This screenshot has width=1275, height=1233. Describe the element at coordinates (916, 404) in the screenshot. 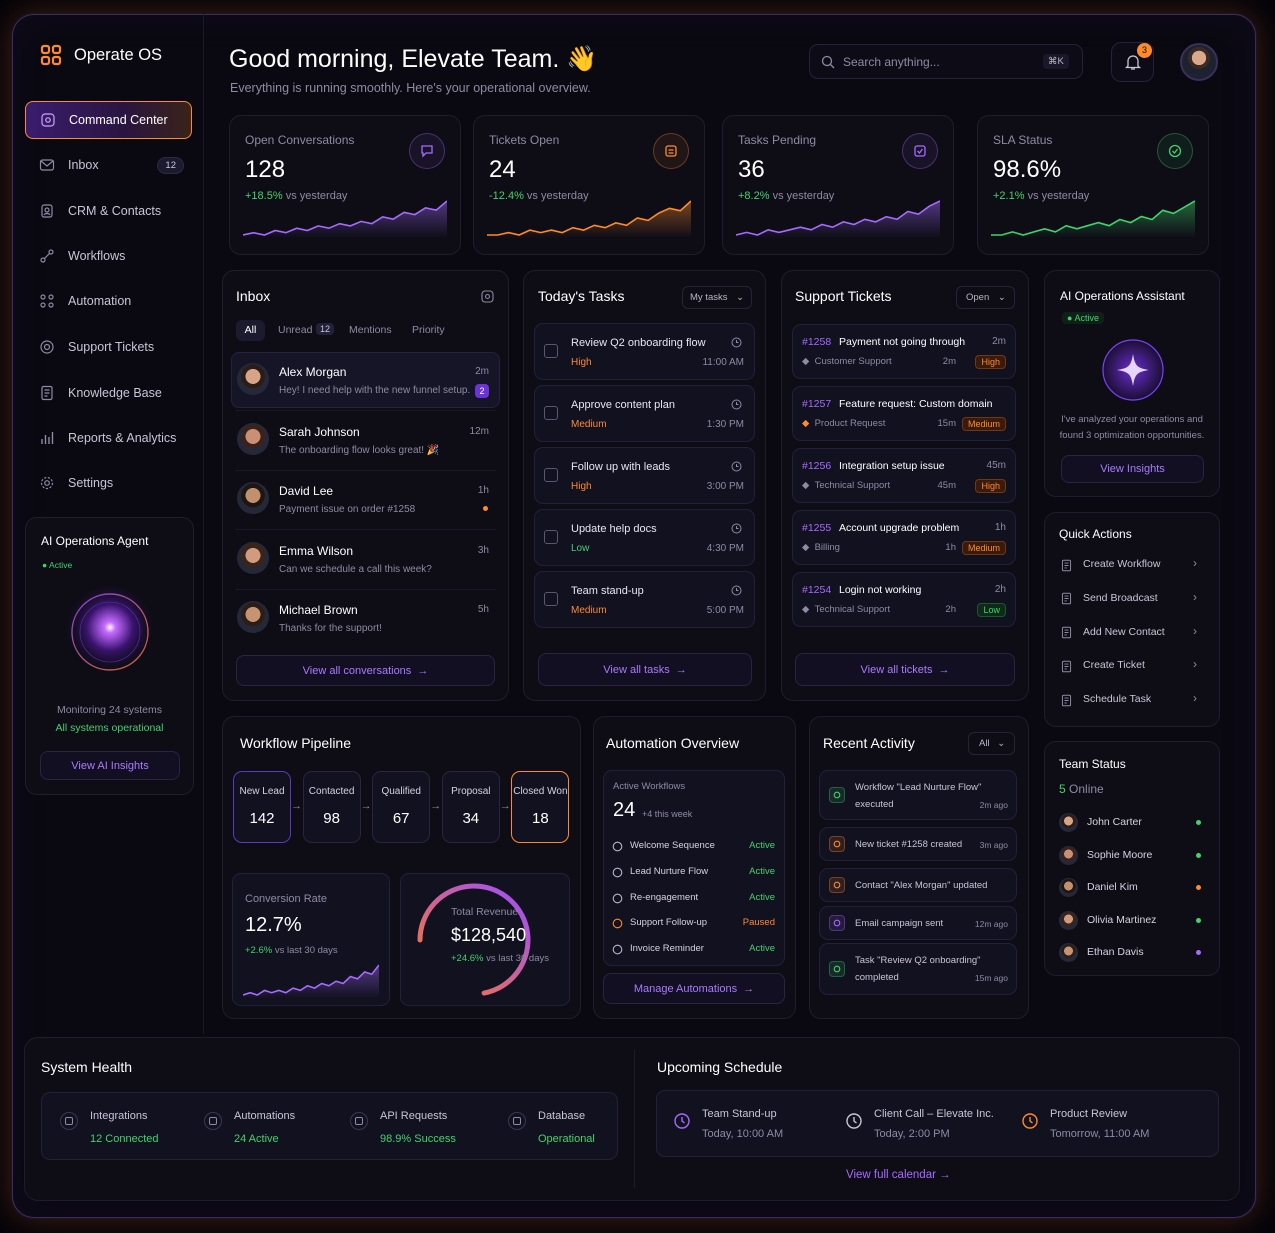

I see `ticket-title: Feature request: Custom domain` at that location.